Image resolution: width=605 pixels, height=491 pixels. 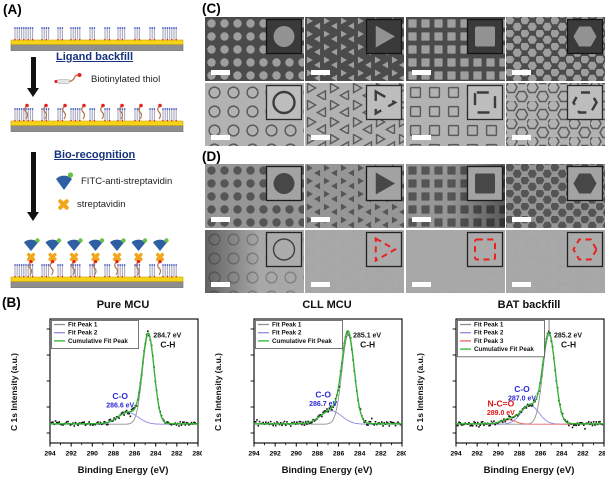 I want to click on peak-annotation: C-O 287.0 eV, so click(x=522, y=393).